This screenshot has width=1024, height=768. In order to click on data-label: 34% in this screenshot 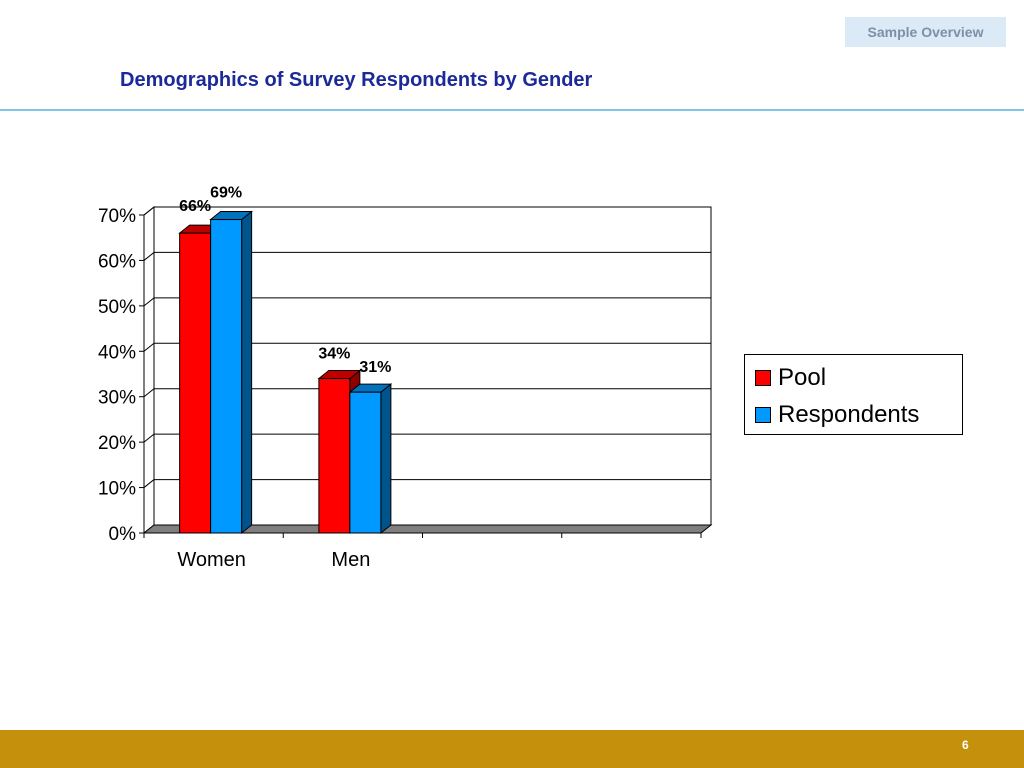, I will do `click(334, 354)`.